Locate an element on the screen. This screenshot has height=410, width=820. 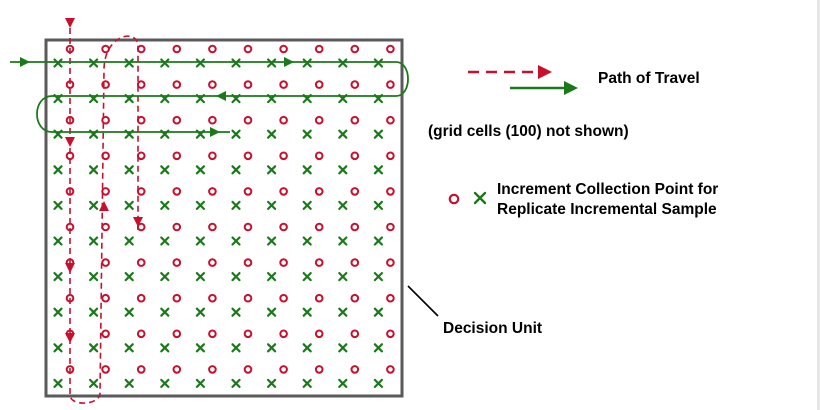
decision-unit-label: Decision Unit is located at coordinates (492, 328).